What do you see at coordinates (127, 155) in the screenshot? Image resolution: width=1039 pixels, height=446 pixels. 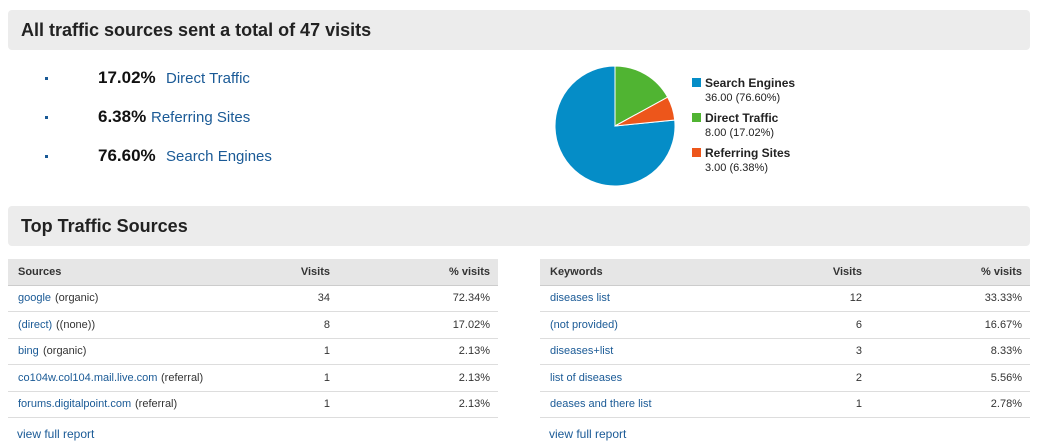 I see `summary-percent: 76.60%` at bounding box center [127, 155].